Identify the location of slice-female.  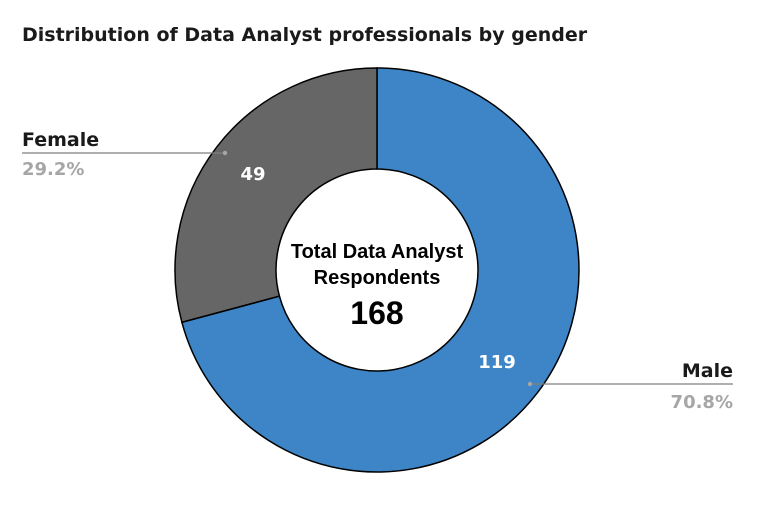
(276, 195).